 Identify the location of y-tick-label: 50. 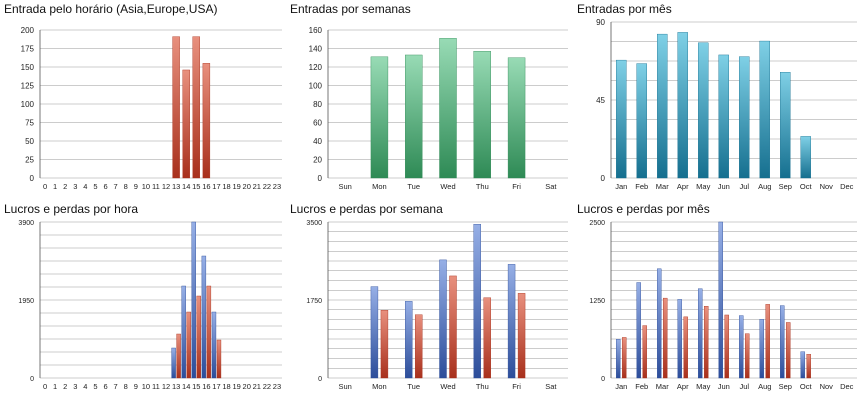
(29, 141).